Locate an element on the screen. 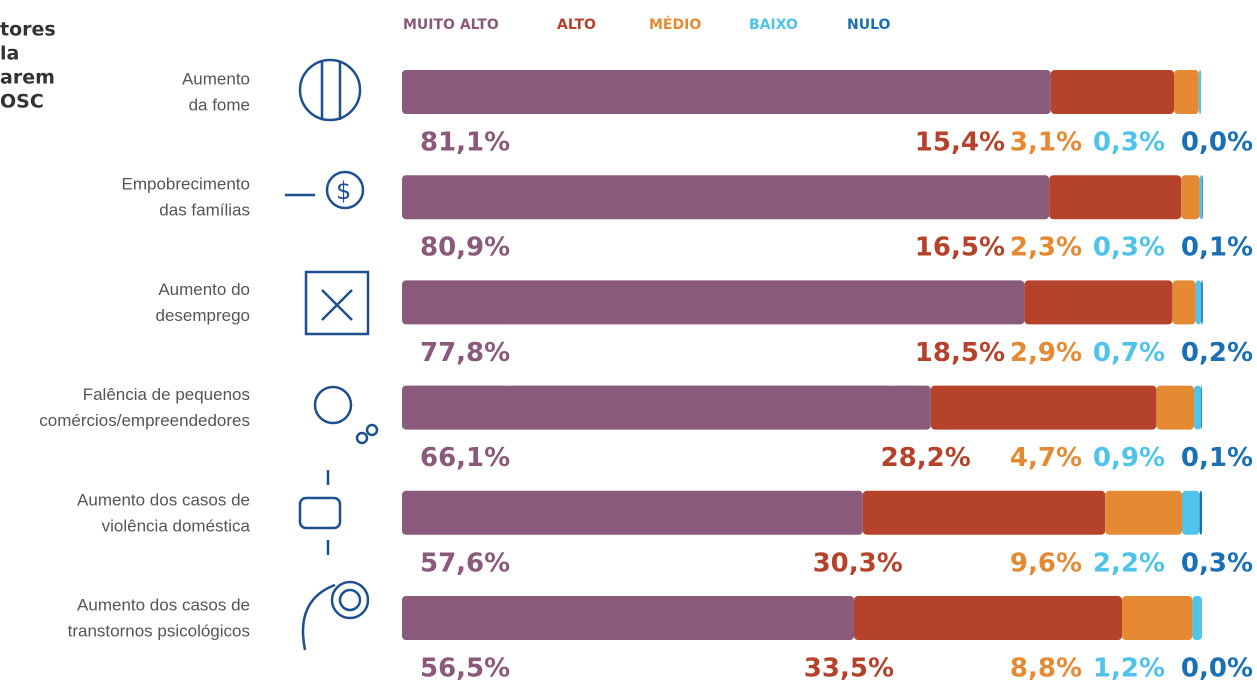 The width and height of the screenshot is (1257, 692). legend-label: BAIXO is located at coordinates (773, 25).